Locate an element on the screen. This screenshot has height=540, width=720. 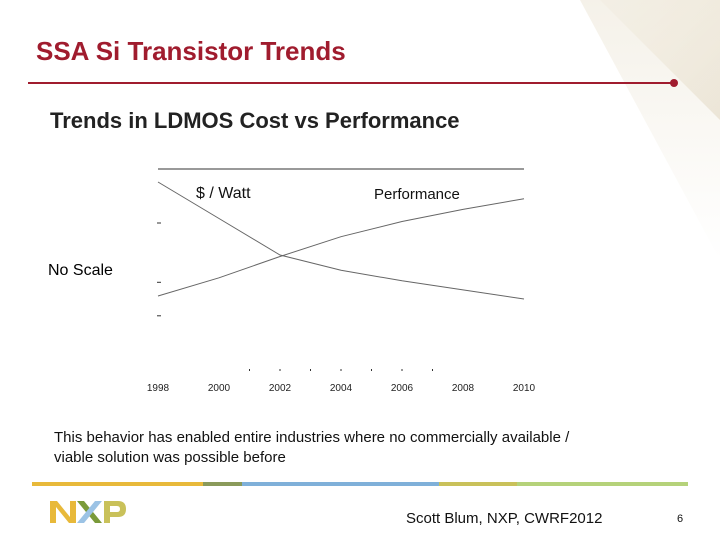
x-tick-label: 2010 is located at coordinates (524, 388).